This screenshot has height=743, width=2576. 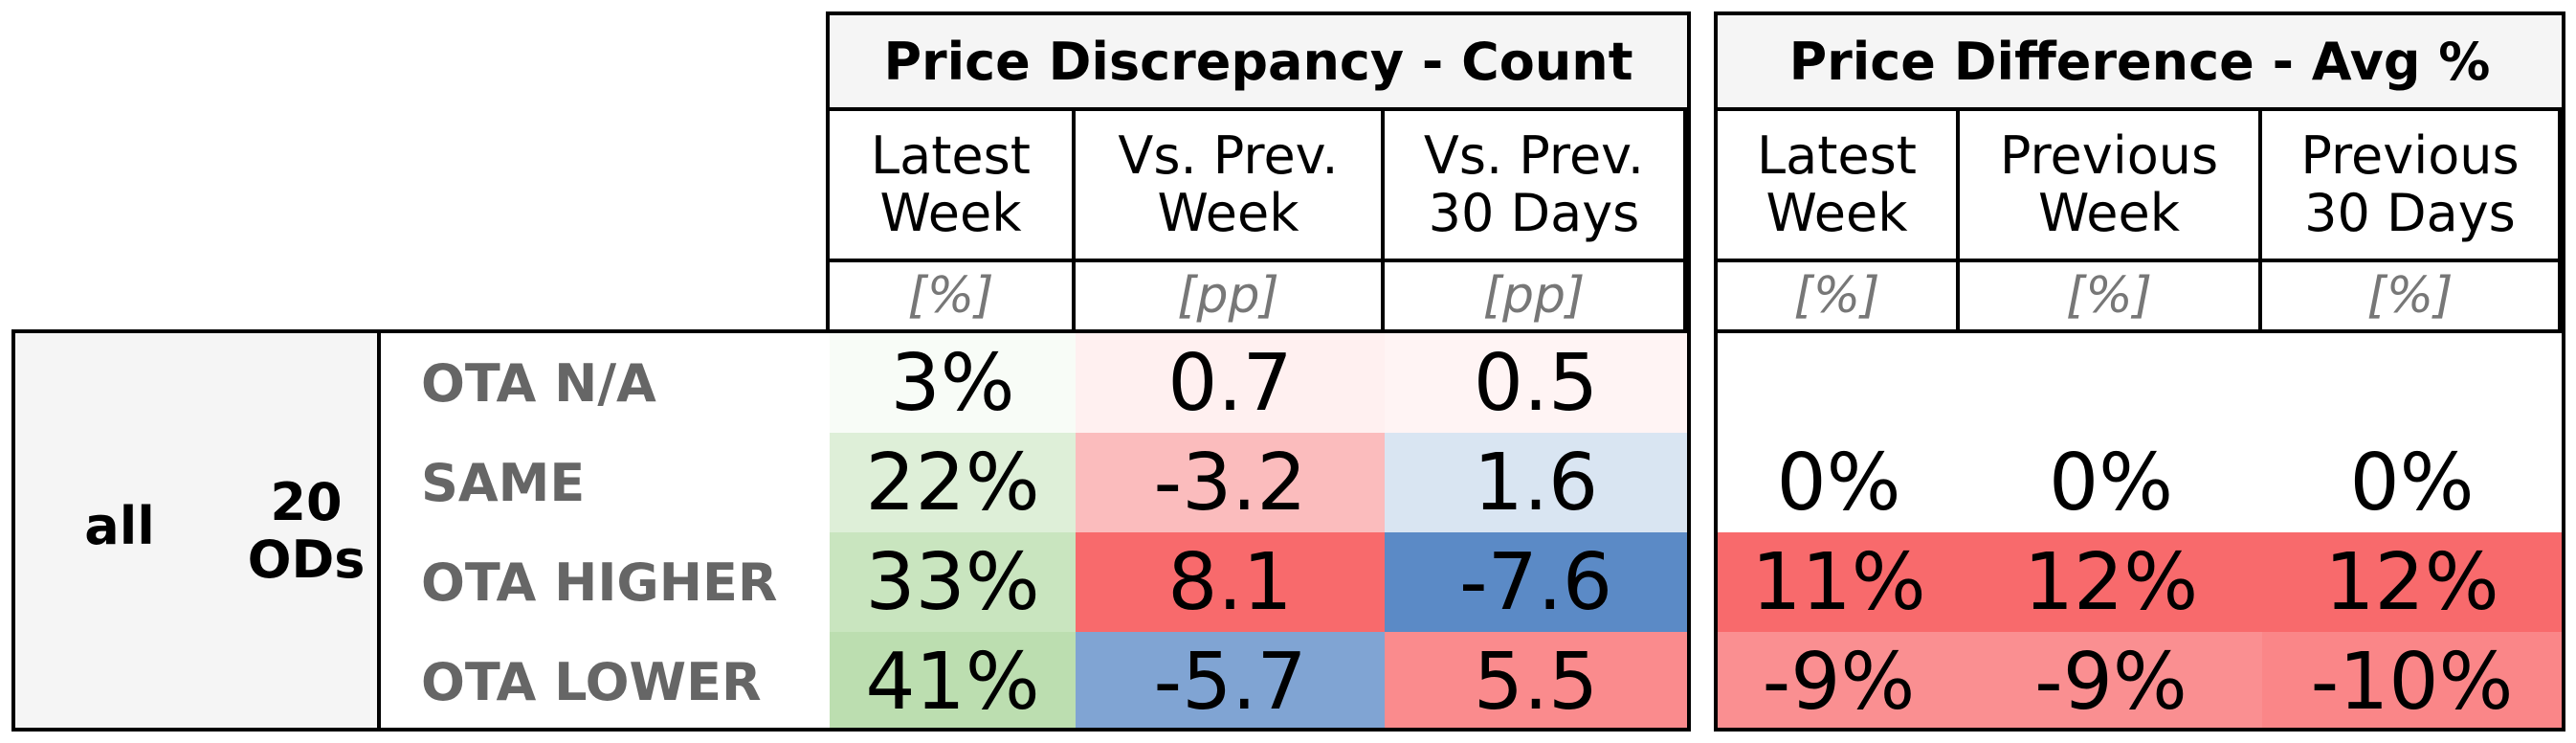 I want to click on segment-sublabel: 20 ODs, so click(x=306, y=531).